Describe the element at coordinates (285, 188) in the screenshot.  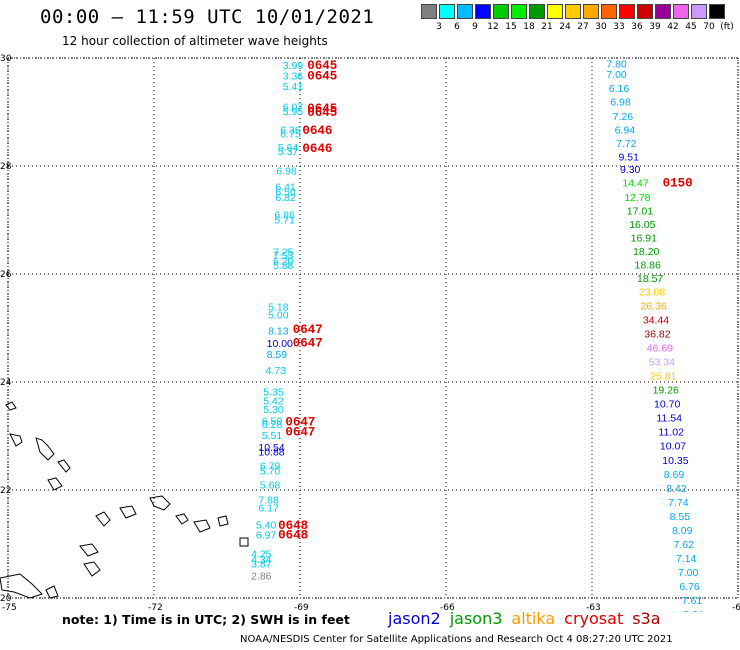
I see `wave-height-label: 6.41` at that location.